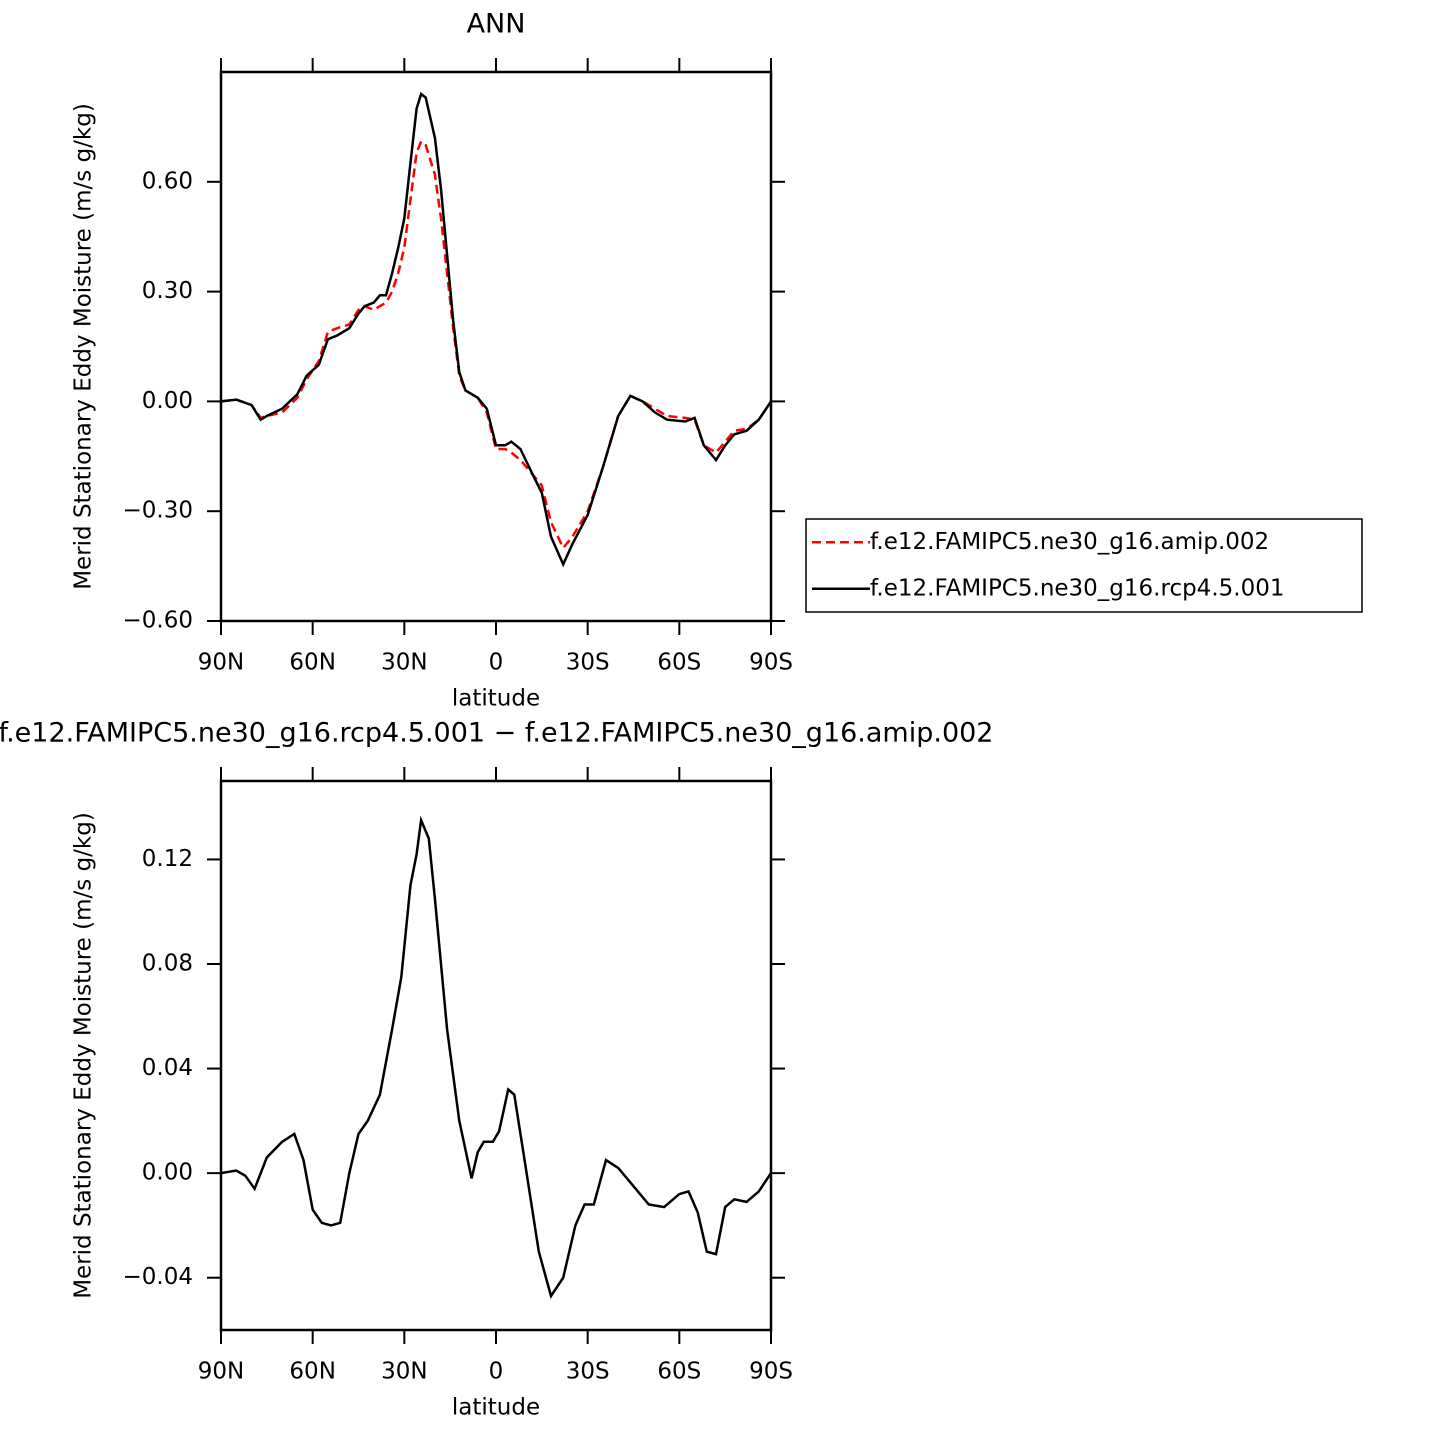 The width and height of the screenshot is (1433, 1430). I want to click on legend-label: f.e12.FAMIPC5.ne30_g16.amip.002, so click(1069, 542).